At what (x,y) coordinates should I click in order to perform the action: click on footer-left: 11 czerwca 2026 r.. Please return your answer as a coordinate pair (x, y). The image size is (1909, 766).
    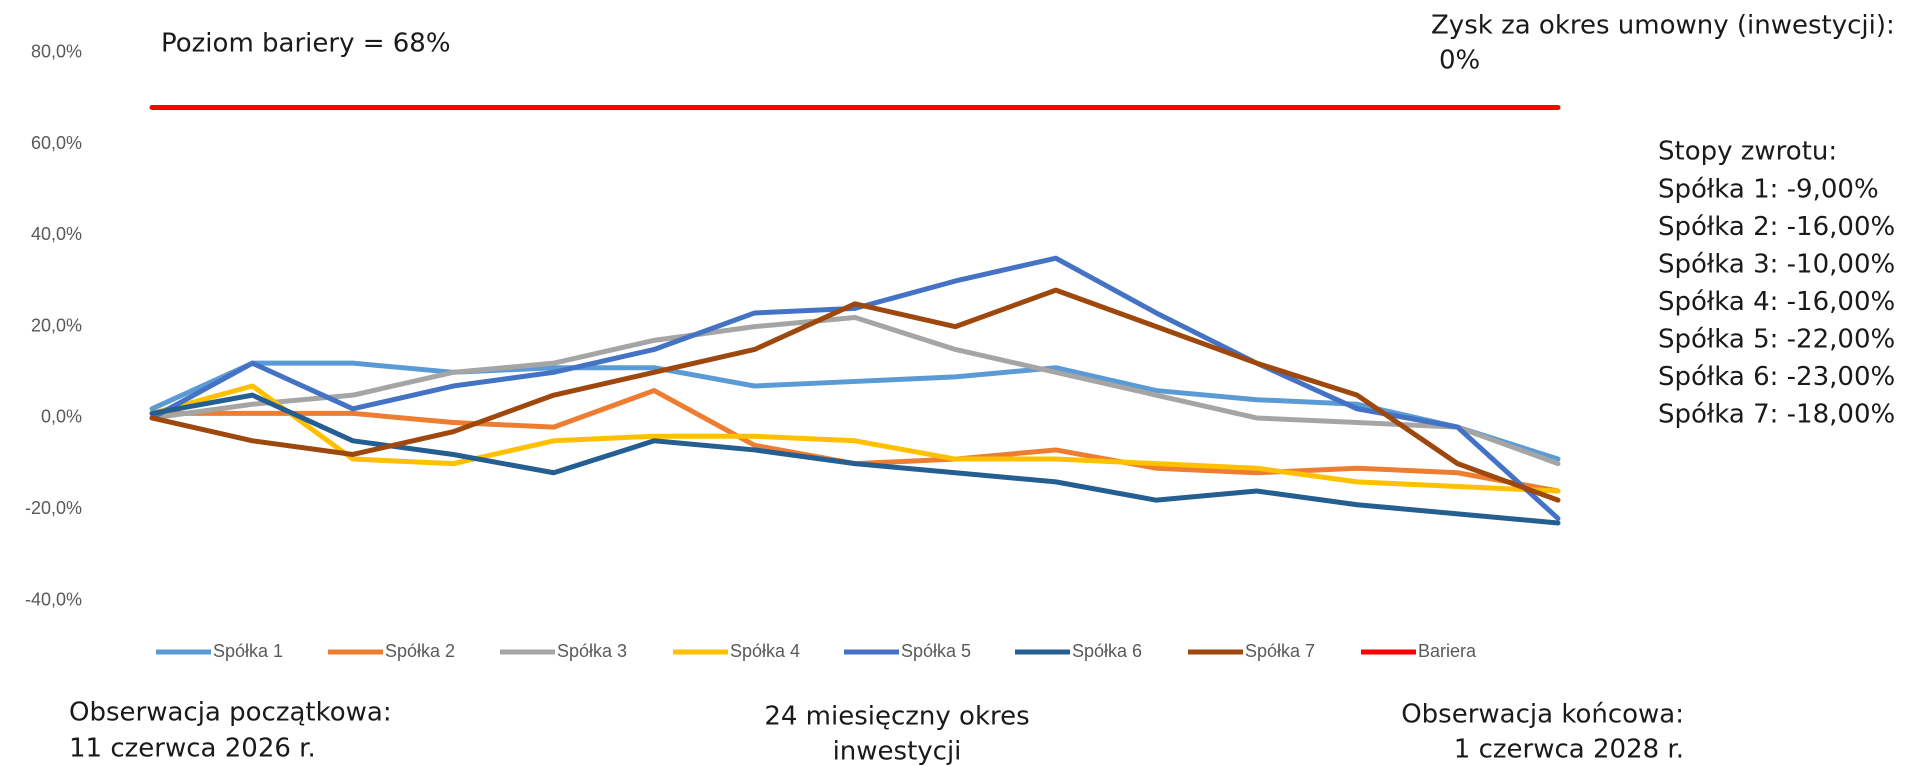
    Looking at the image, I should click on (192, 749).